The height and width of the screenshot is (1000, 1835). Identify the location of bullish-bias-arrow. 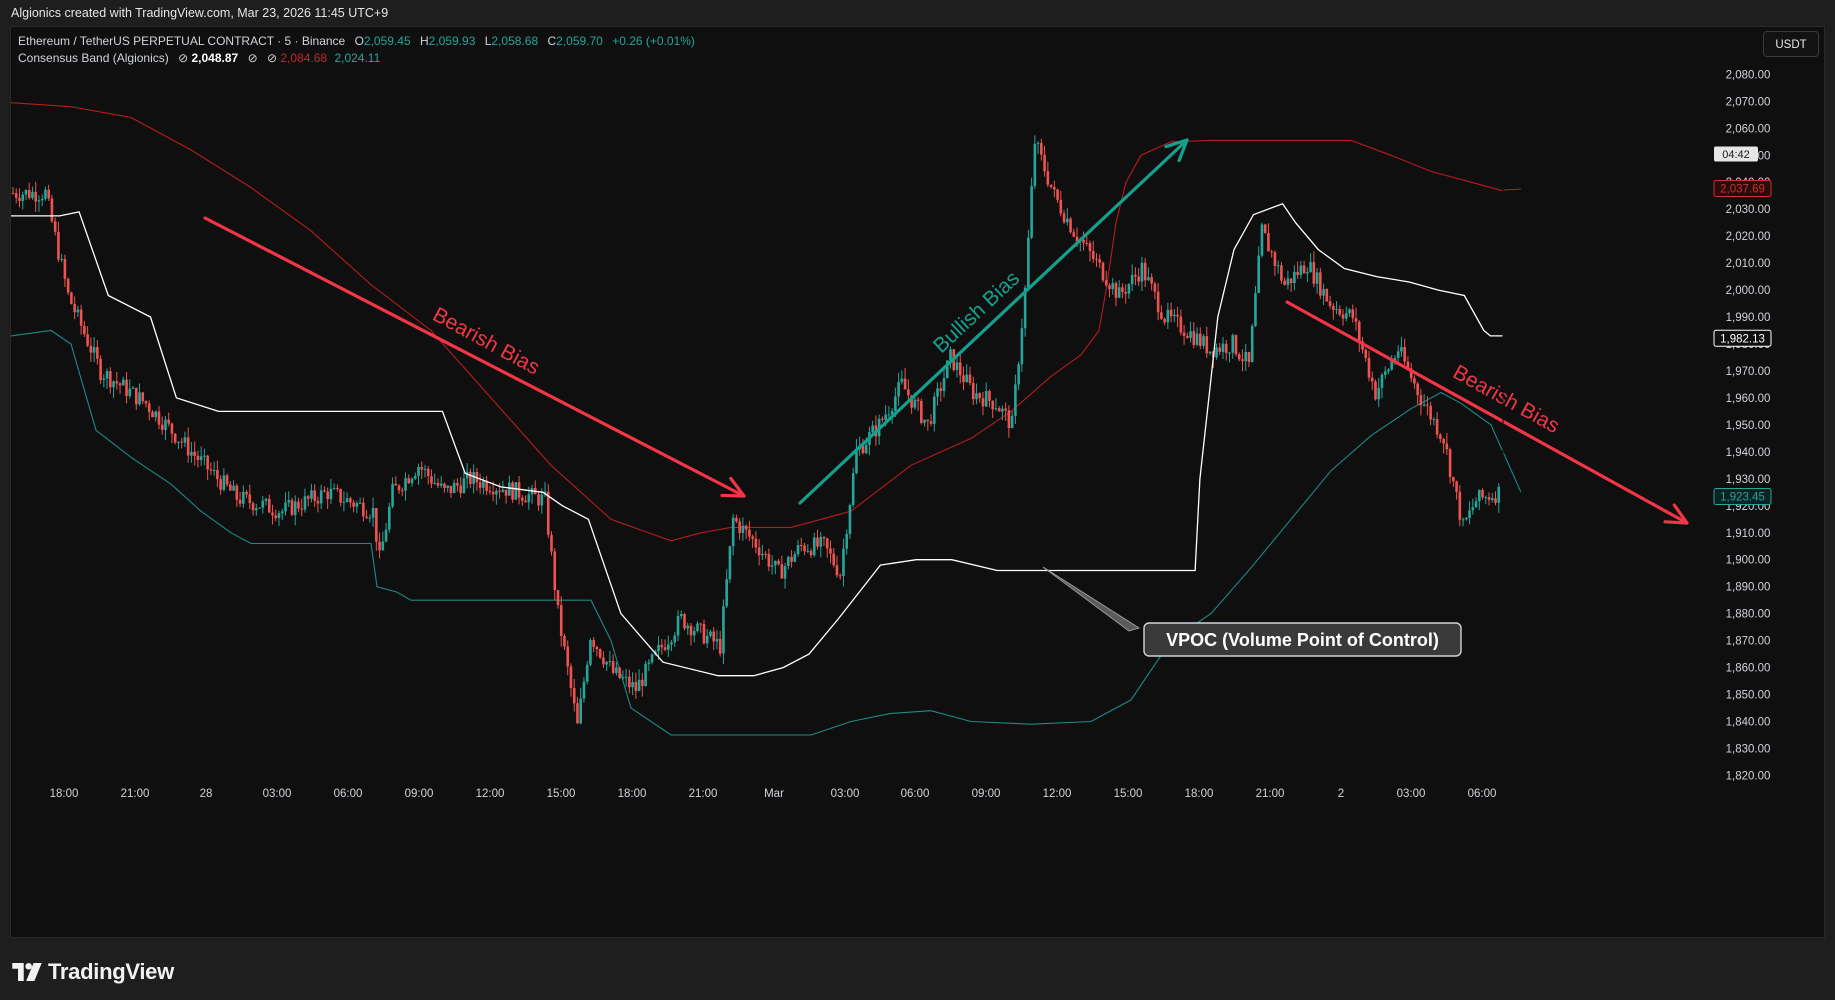
(993, 321).